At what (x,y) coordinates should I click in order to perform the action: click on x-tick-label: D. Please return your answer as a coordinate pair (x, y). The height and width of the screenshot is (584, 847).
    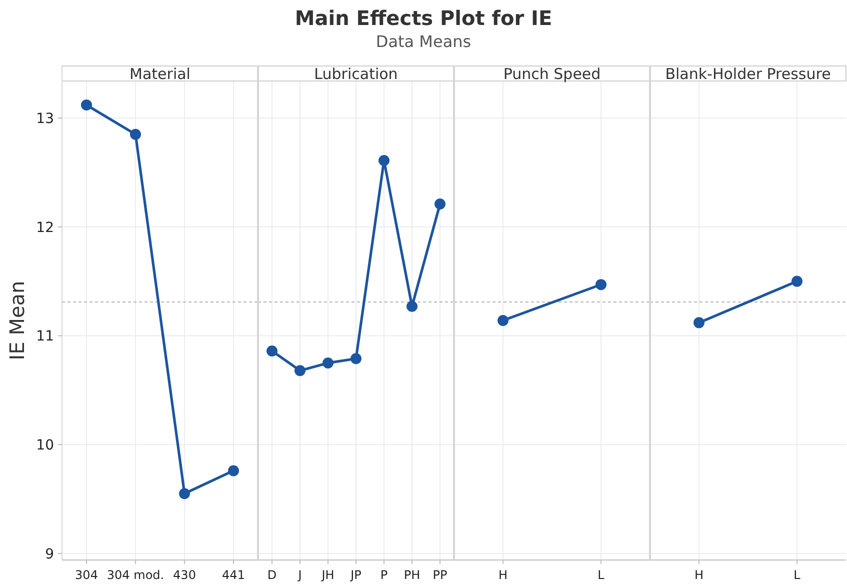
    Looking at the image, I should click on (272, 575).